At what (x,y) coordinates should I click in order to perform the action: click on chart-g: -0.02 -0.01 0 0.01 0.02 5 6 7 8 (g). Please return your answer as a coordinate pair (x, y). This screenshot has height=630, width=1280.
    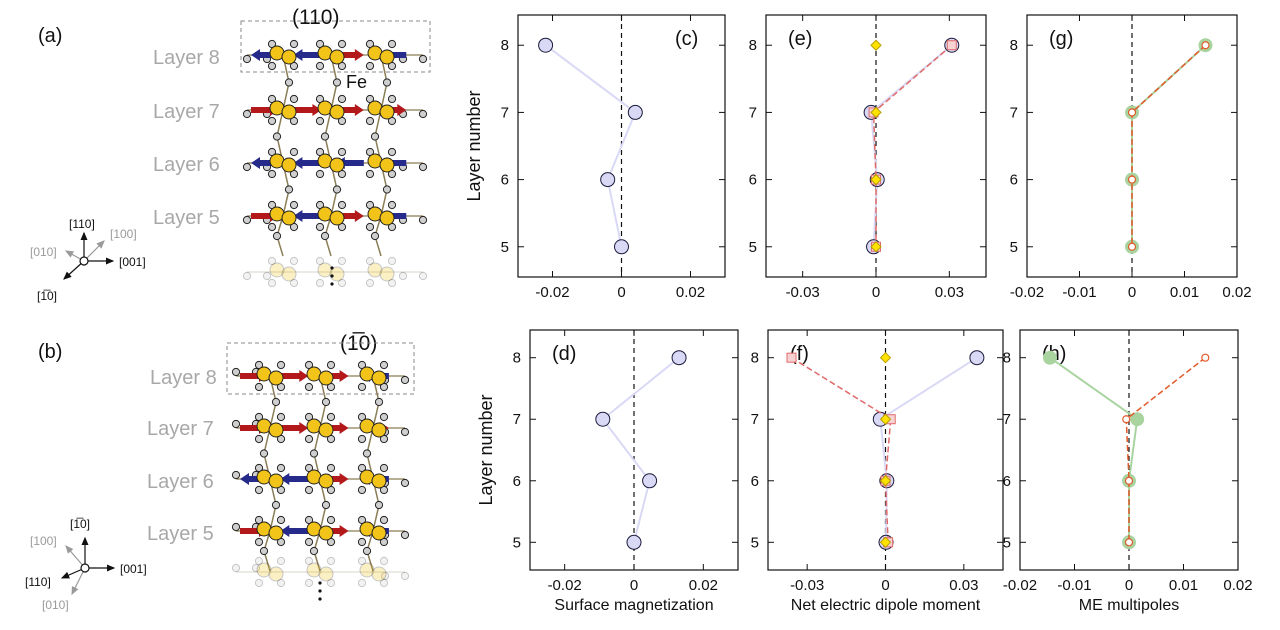
    Looking at the image, I should click on (1131, 157).